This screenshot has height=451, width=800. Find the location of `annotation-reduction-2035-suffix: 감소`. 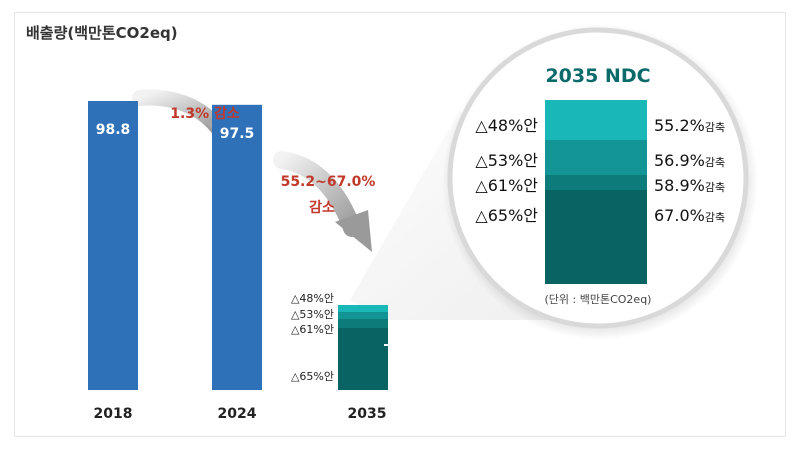

annotation-reduction-2035-suffix: 감소 is located at coordinates (322, 207).